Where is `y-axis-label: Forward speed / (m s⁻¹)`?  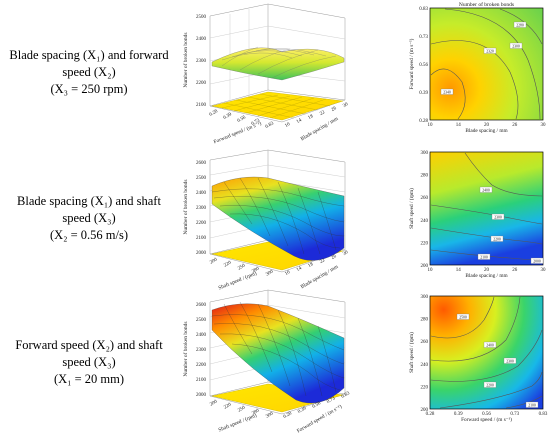
y-axis-label: Forward speed / (m s⁻¹) is located at coordinates (411, 63).